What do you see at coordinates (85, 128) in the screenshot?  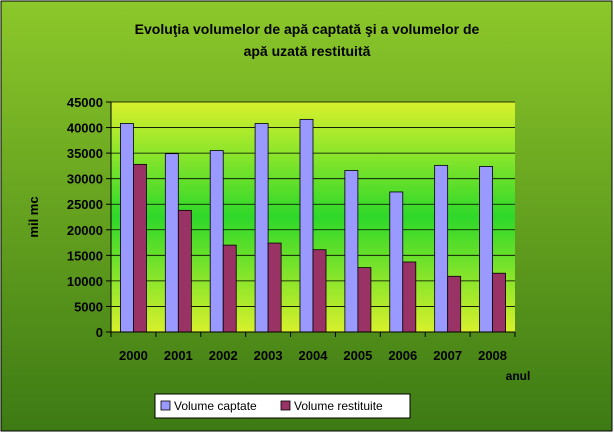 I see `y-tick-label: 40000` at bounding box center [85, 128].